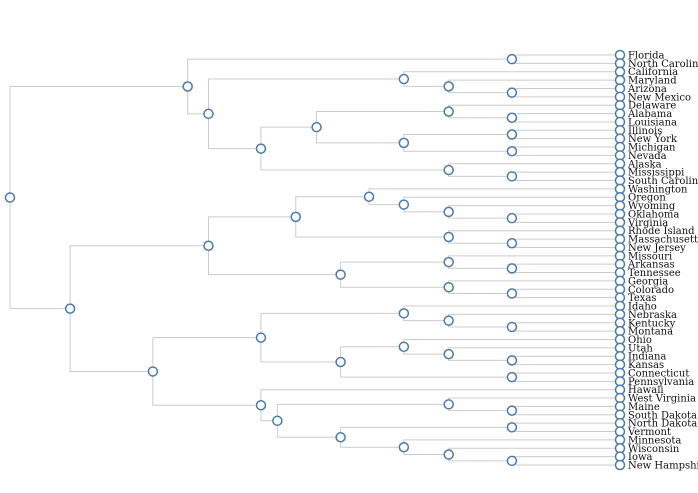 Image resolution: width=698 pixels, height=493 pixels. I want to click on leaf-label: Arizona, so click(647, 89).